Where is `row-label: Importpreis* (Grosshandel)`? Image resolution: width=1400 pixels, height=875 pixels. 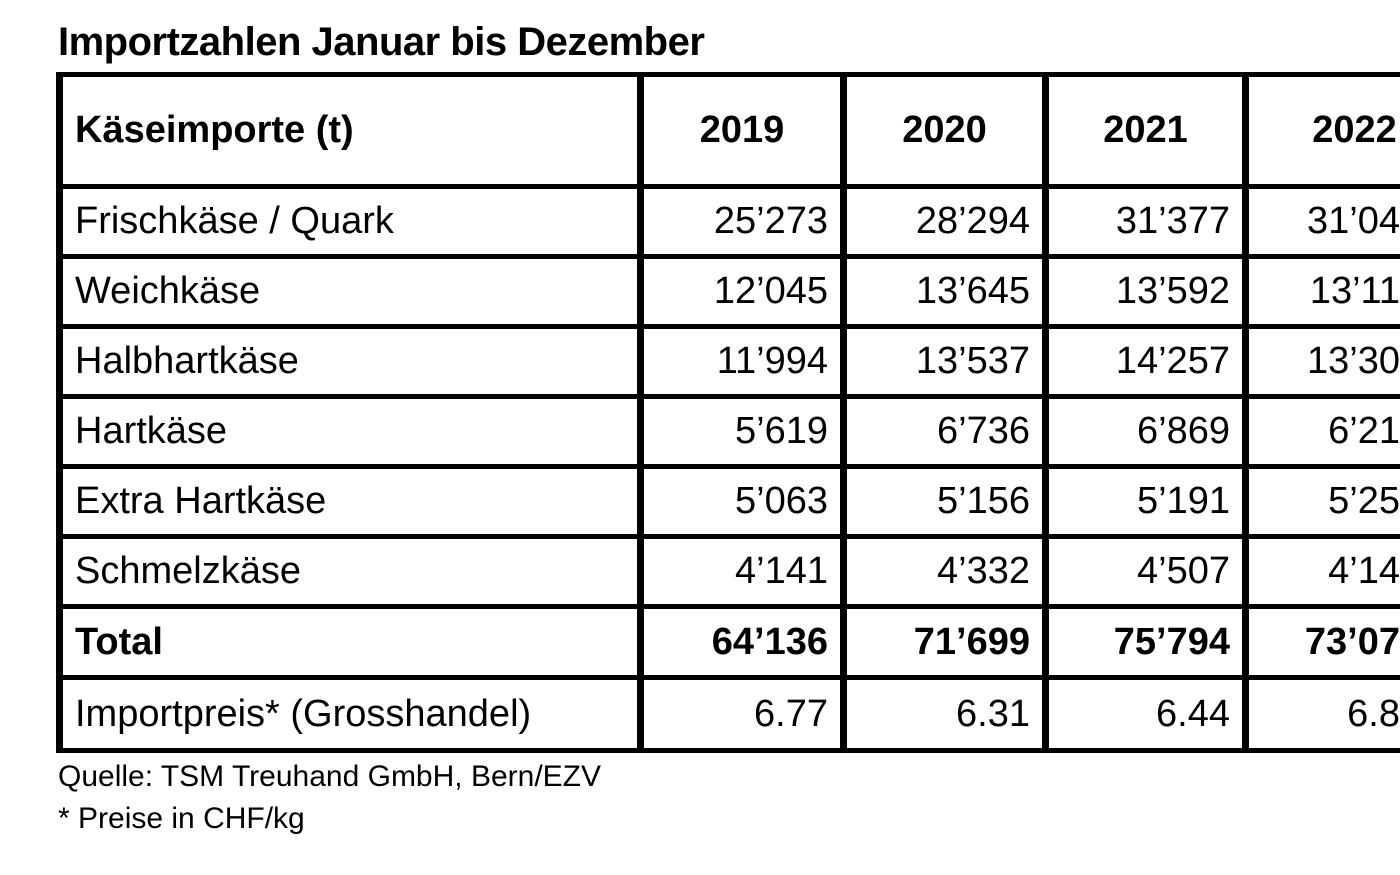
row-label: Importpreis* (Grosshandel) is located at coordinates (350, 714).